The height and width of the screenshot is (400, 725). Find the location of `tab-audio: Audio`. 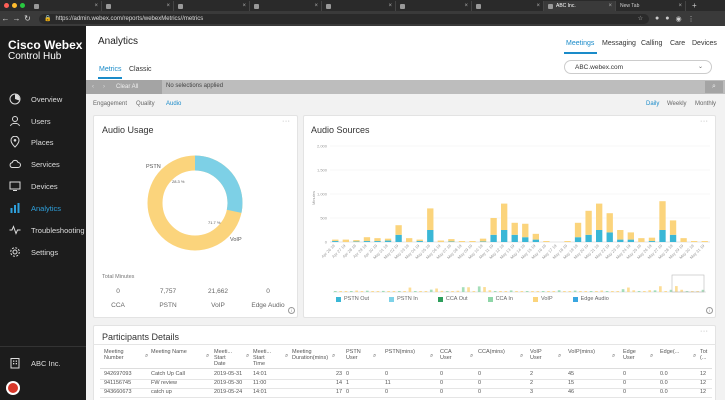

tab-audio: Audio is located at coordinates (174, 104).